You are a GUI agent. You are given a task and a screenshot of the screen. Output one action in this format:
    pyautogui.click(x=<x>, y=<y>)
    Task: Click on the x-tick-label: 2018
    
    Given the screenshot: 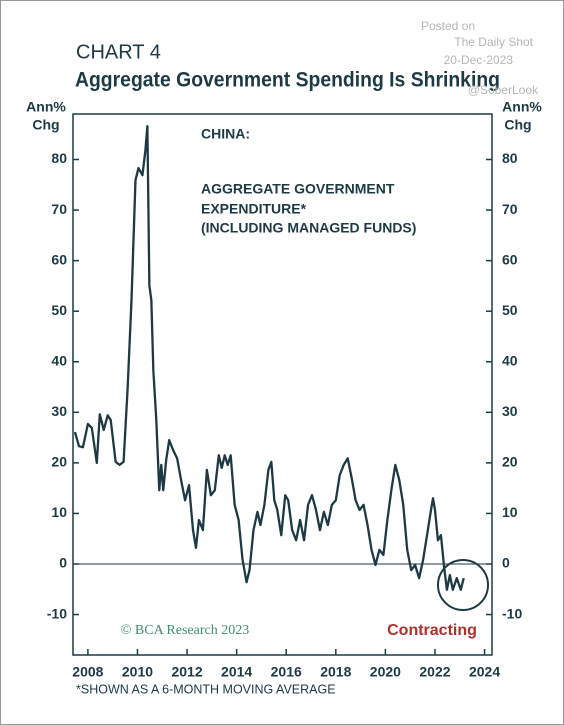 What is the action you would take?
    pyautogui.click(x=335, y=672)
    